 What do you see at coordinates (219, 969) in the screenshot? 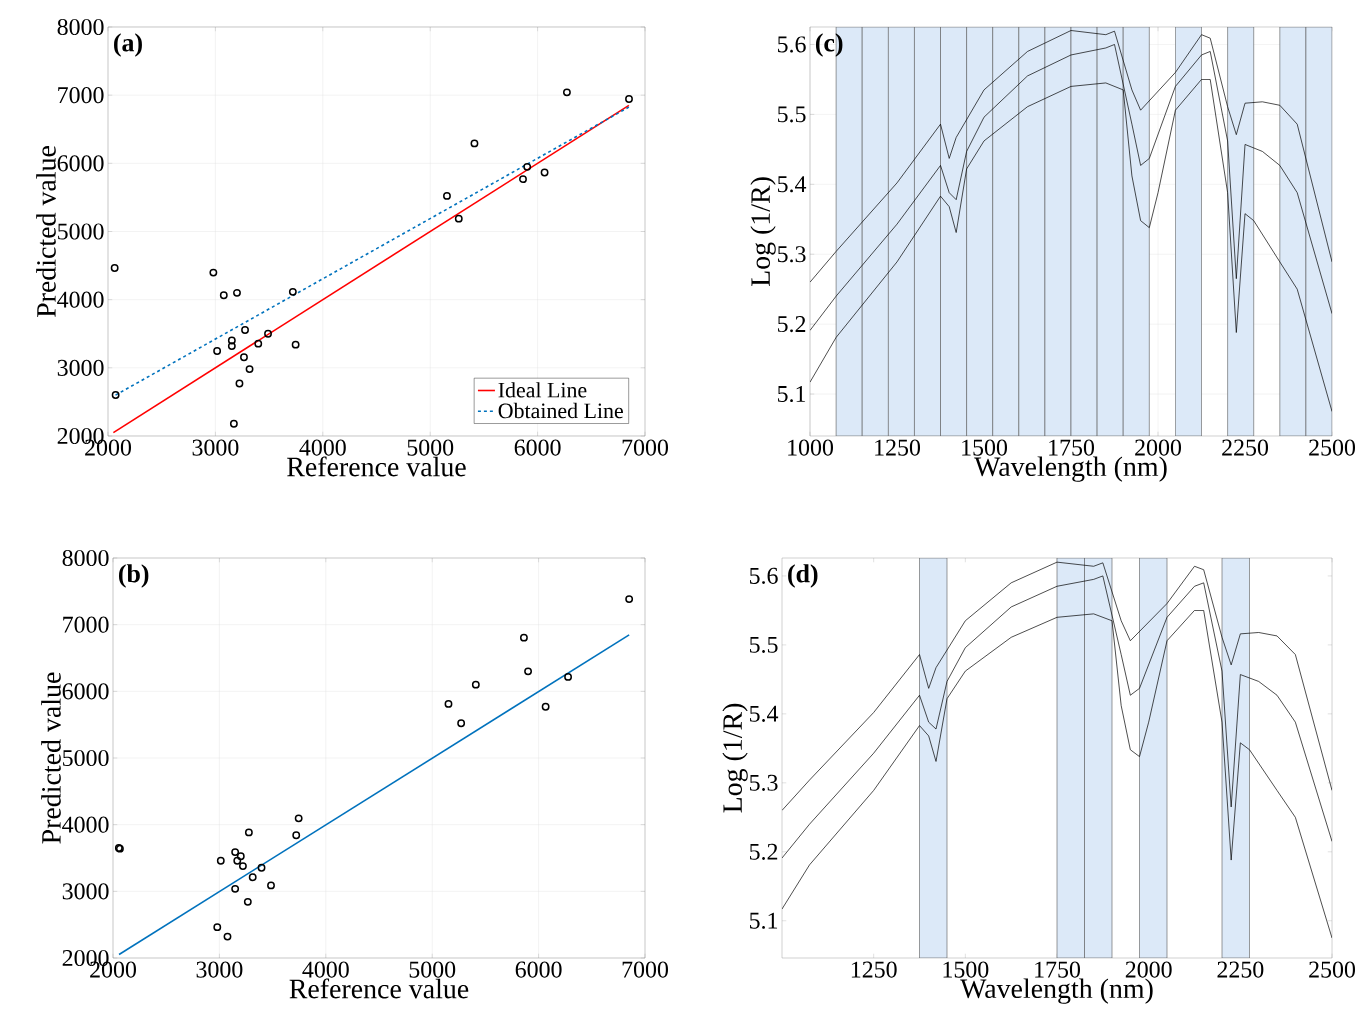
I see `x-tick-label: 3000` at bounding box center [219, 969].